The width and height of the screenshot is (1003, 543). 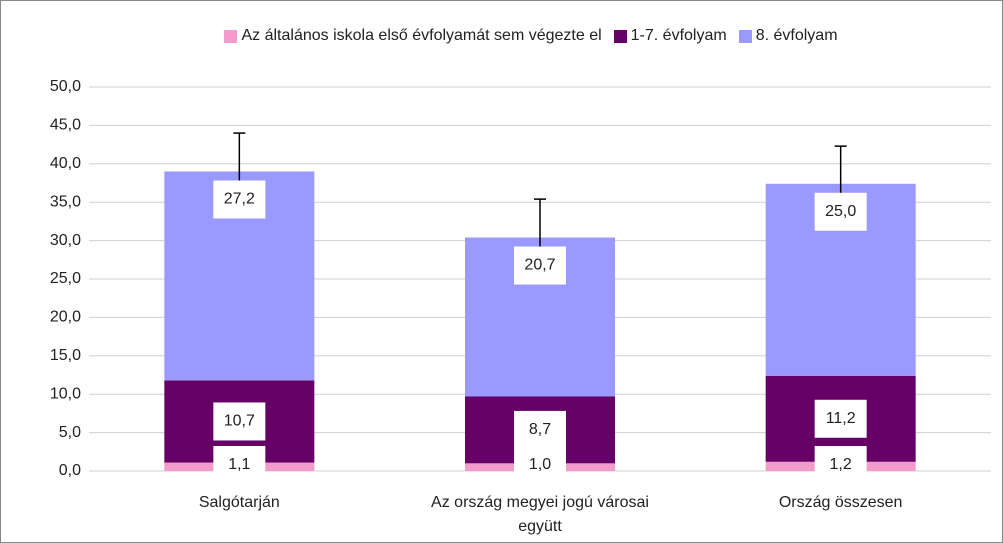 I want to click on data-label: 11,2, so click(x=841, y=418).